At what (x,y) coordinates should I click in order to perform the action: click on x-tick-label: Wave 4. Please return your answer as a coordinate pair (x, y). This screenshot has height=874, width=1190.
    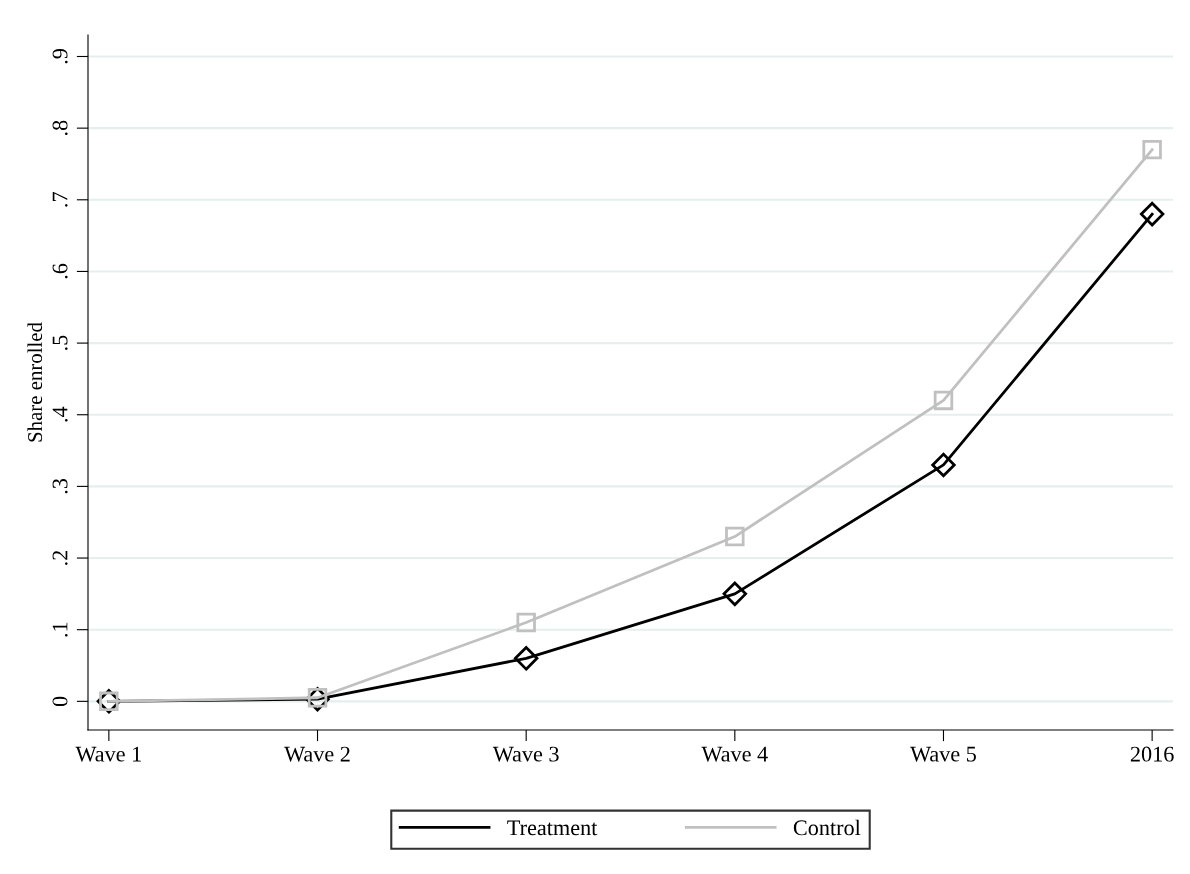
    Looking at the image, I should click on (734, 754).